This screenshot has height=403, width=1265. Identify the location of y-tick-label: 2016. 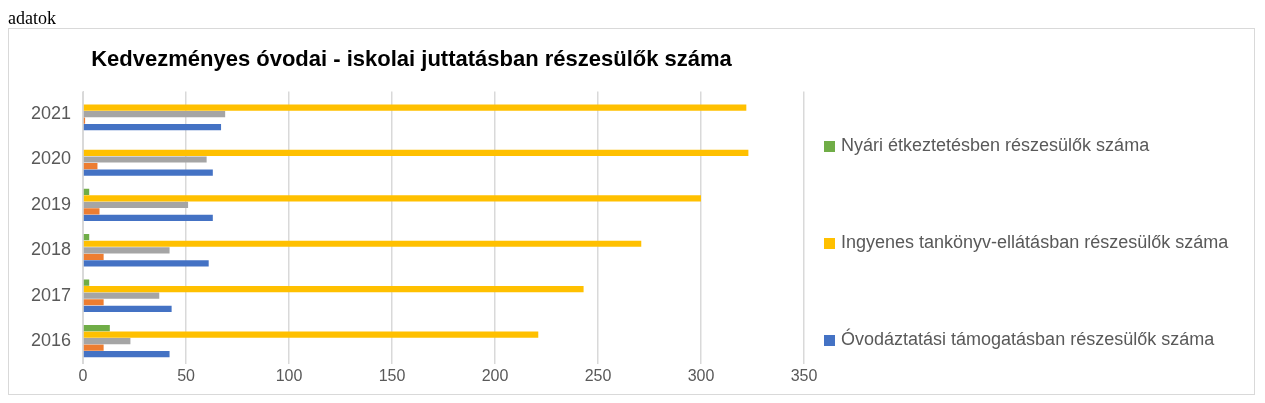
(51, 340).